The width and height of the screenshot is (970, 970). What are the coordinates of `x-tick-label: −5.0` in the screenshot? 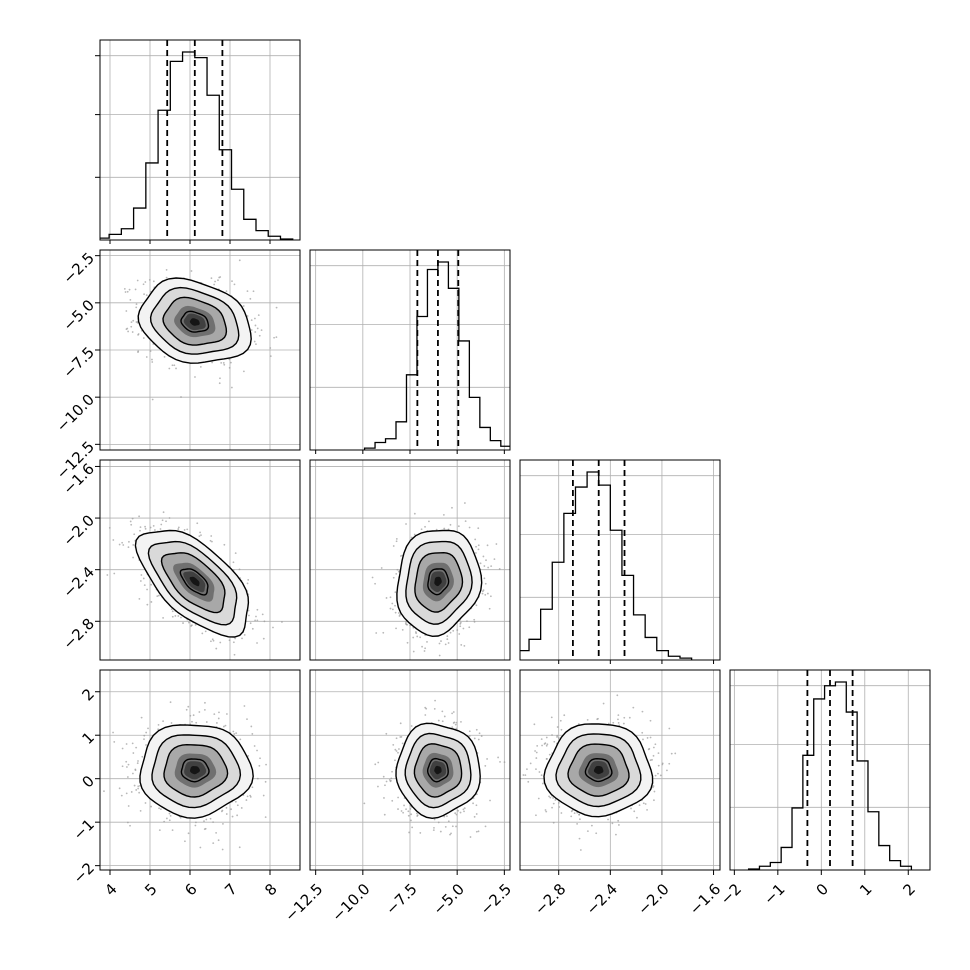 It's located at (448, 899).